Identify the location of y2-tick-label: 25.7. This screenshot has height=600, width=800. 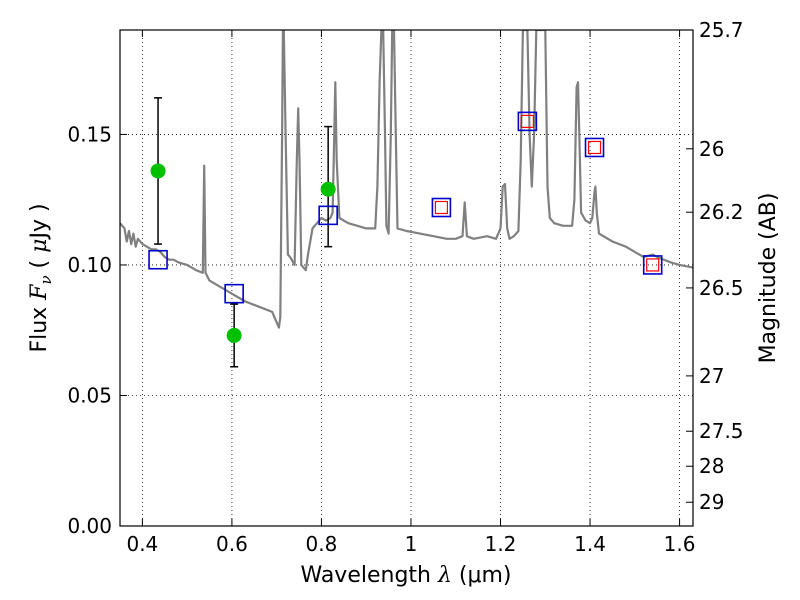
(721, 30).